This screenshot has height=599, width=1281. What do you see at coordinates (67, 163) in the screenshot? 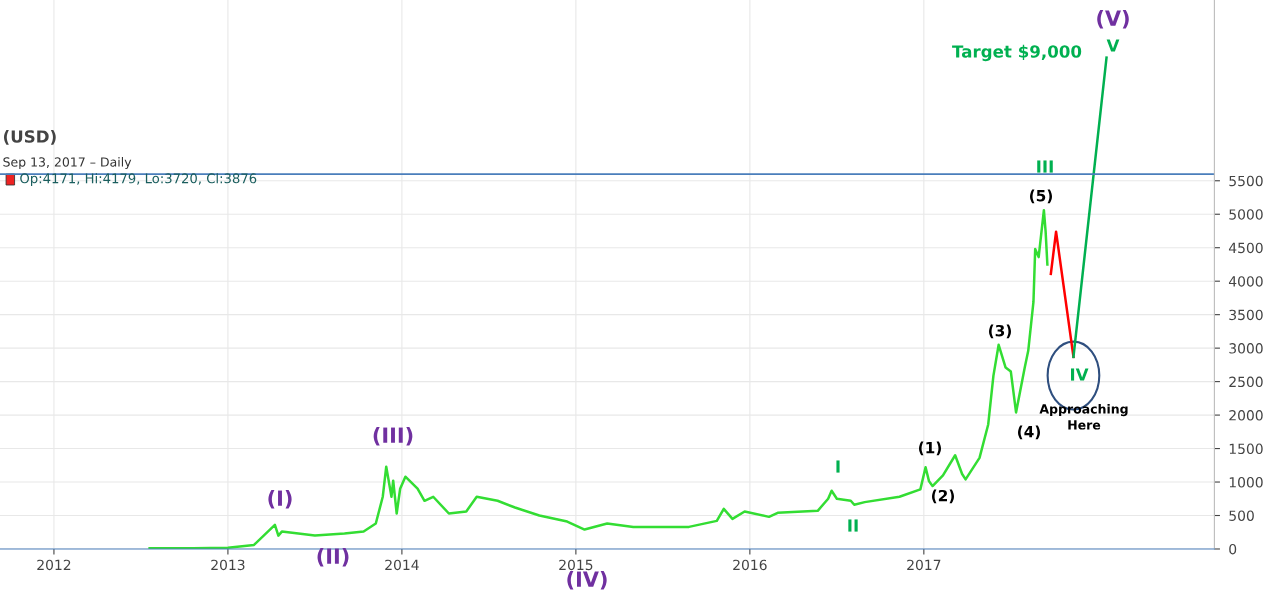
I see `text: Sep 13, 2017 – Daily` at bounding box center [67, 163].